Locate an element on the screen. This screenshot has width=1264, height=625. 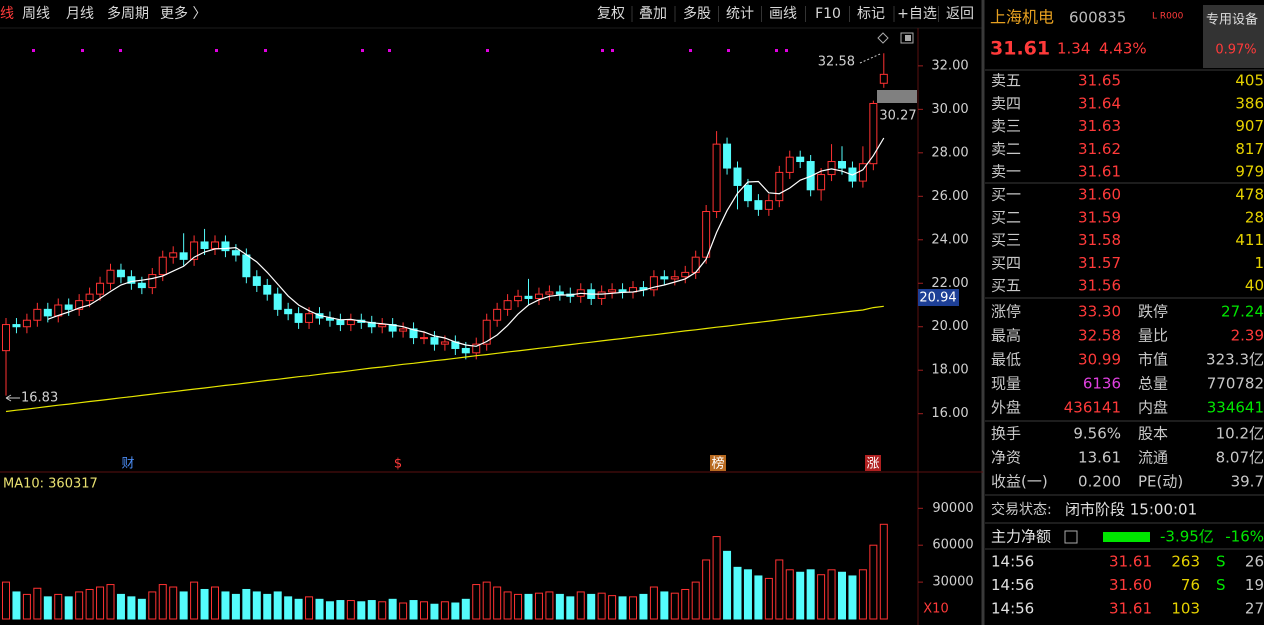
stock-name: 上海机电 is located at coordinates (1022, 17).